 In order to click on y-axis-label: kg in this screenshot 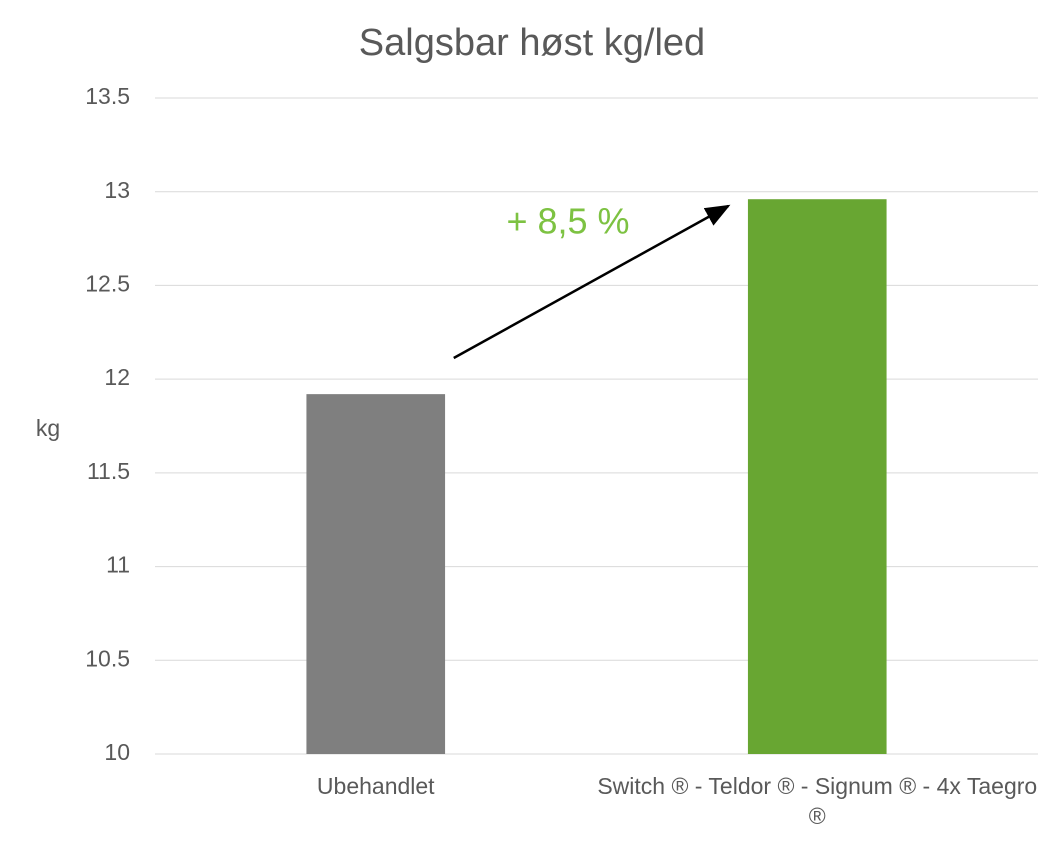, I will do `click(48, 428)`.